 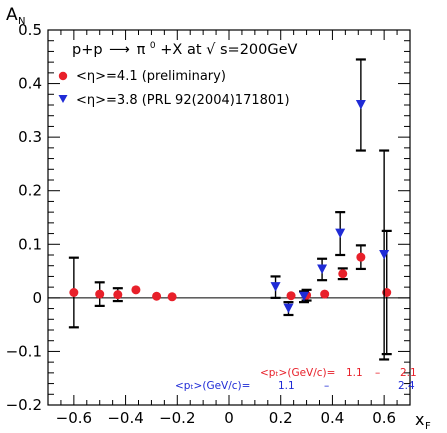 What do you see at coordinates (119, 50) in the screenshot?
I see `title-arrow: ⟶` at bounding box center [119, 50].